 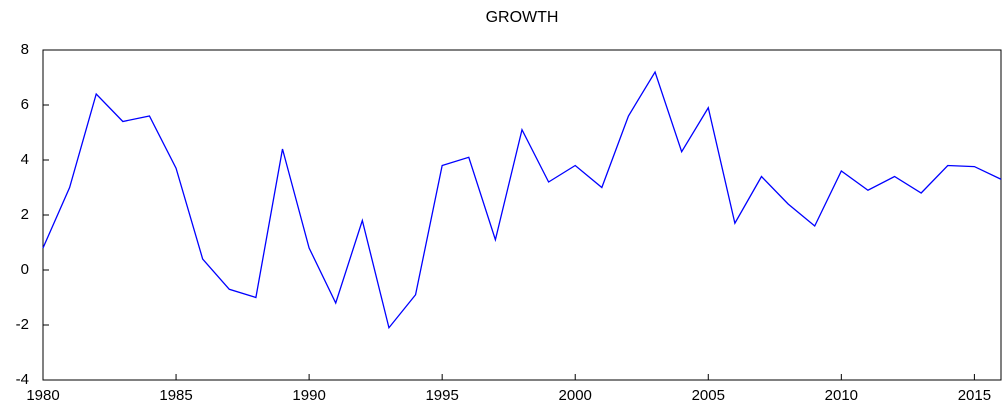 What do you see at coordinates (22, 379) in the screenshot?
I see `y-tick-label: -4` at bounding box center [22, 379].